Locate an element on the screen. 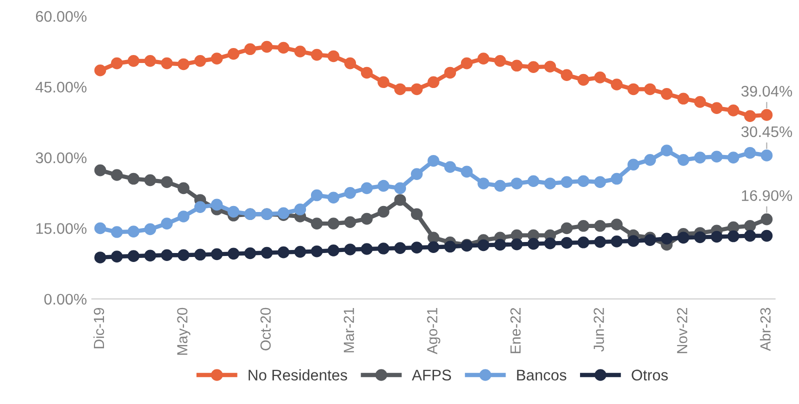 This screenshot has width=799, height=404. data-label: 16.90% is located at coordinates (767, 196).